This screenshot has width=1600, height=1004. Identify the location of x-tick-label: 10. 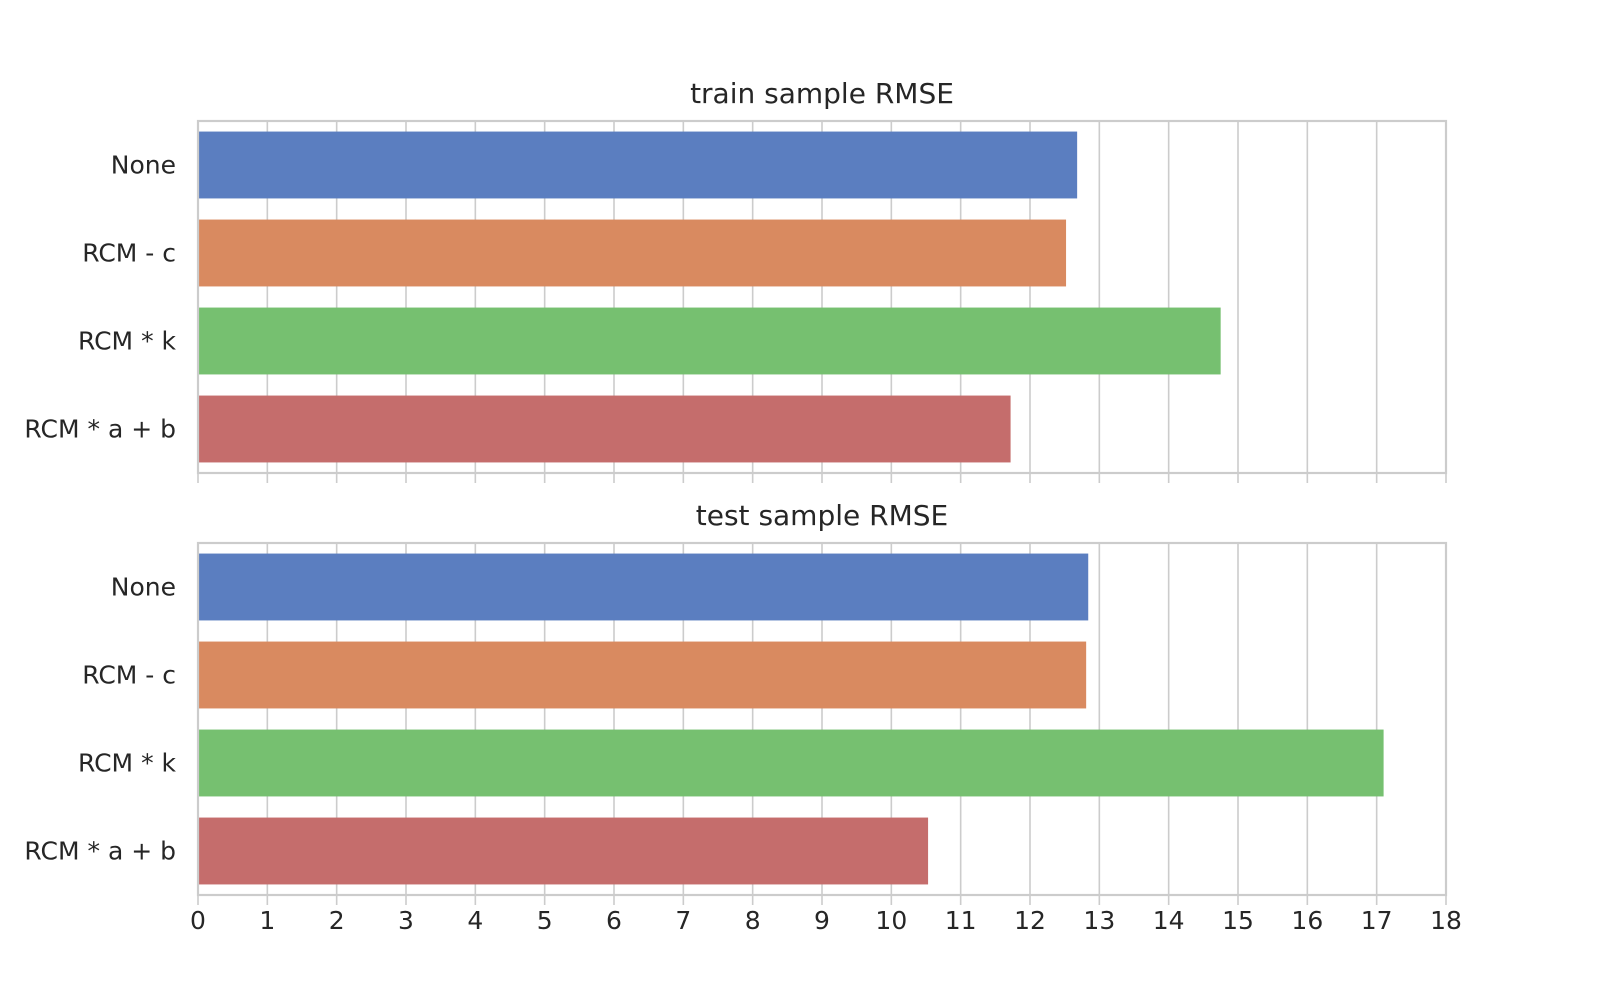
(891, 920).